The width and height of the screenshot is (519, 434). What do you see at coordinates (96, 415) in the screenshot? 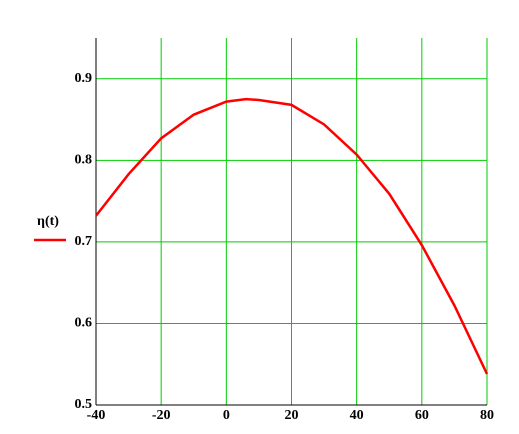
I see `x-tick-label: -40` at bounding box center [96, 415].